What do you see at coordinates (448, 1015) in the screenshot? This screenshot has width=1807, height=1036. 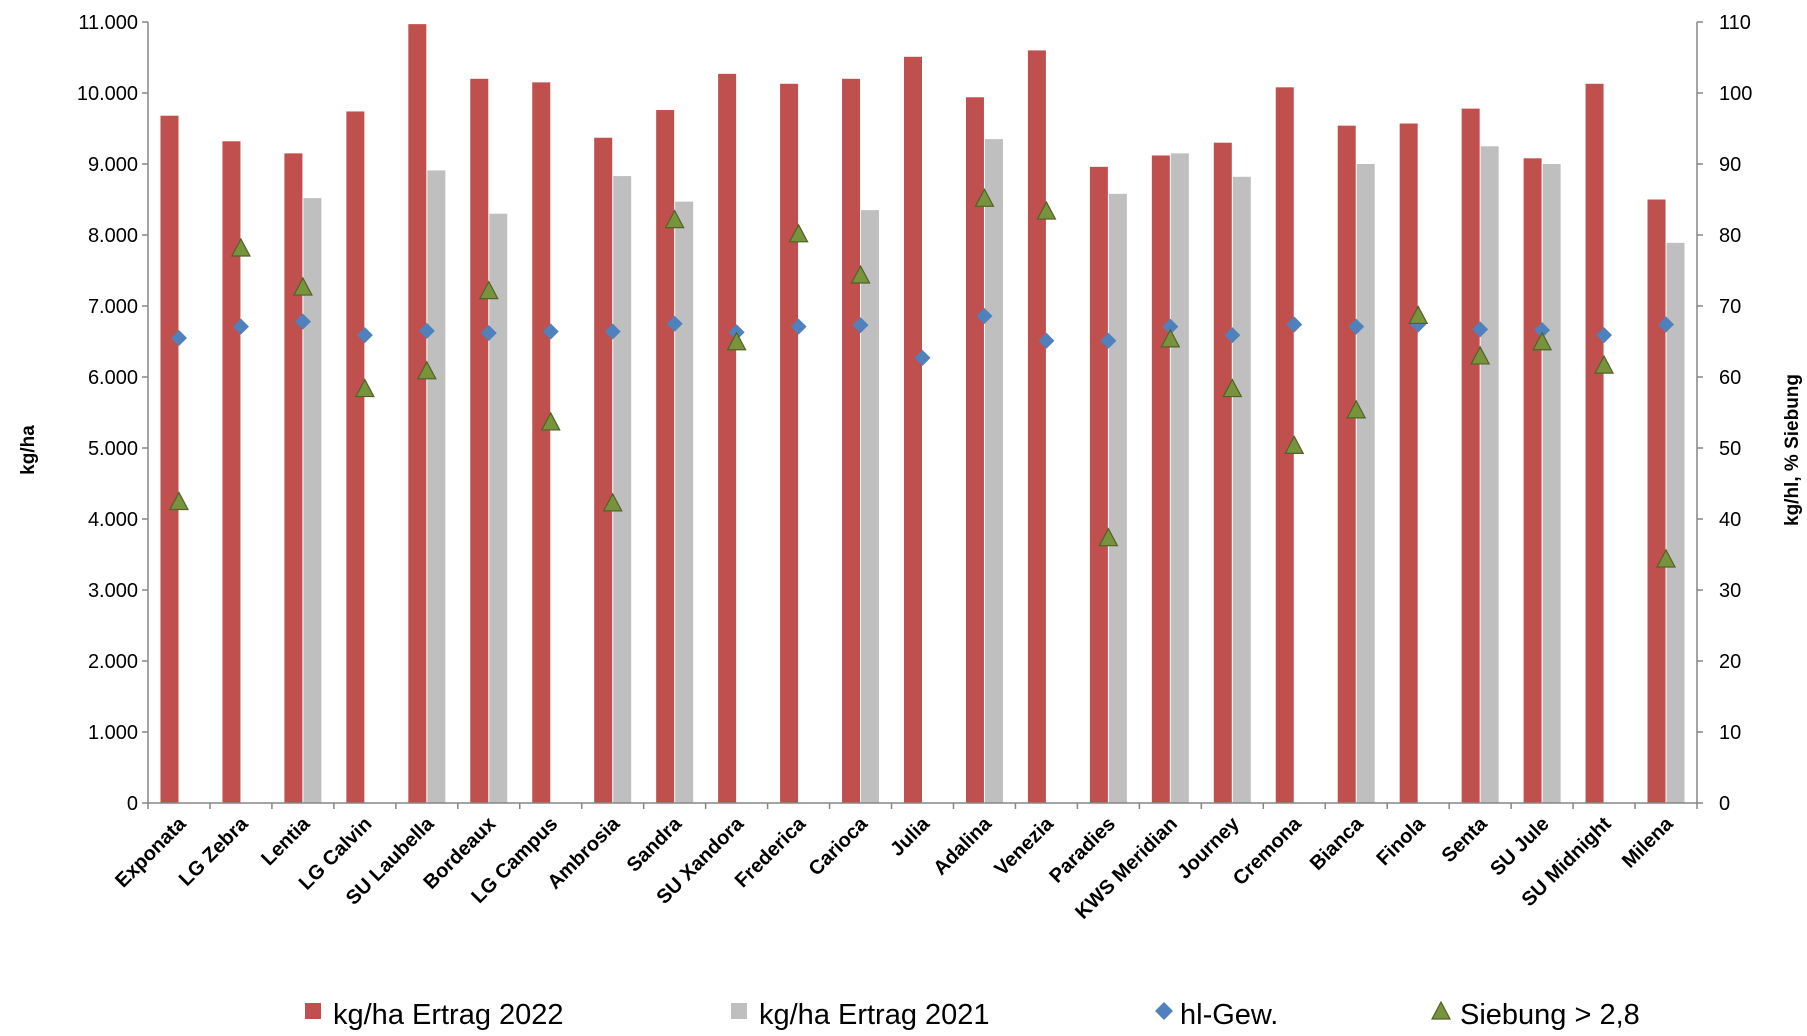 I see `legend-label-2022: kg/ha Ertrag 2022` at bounding box center [448, 1015].